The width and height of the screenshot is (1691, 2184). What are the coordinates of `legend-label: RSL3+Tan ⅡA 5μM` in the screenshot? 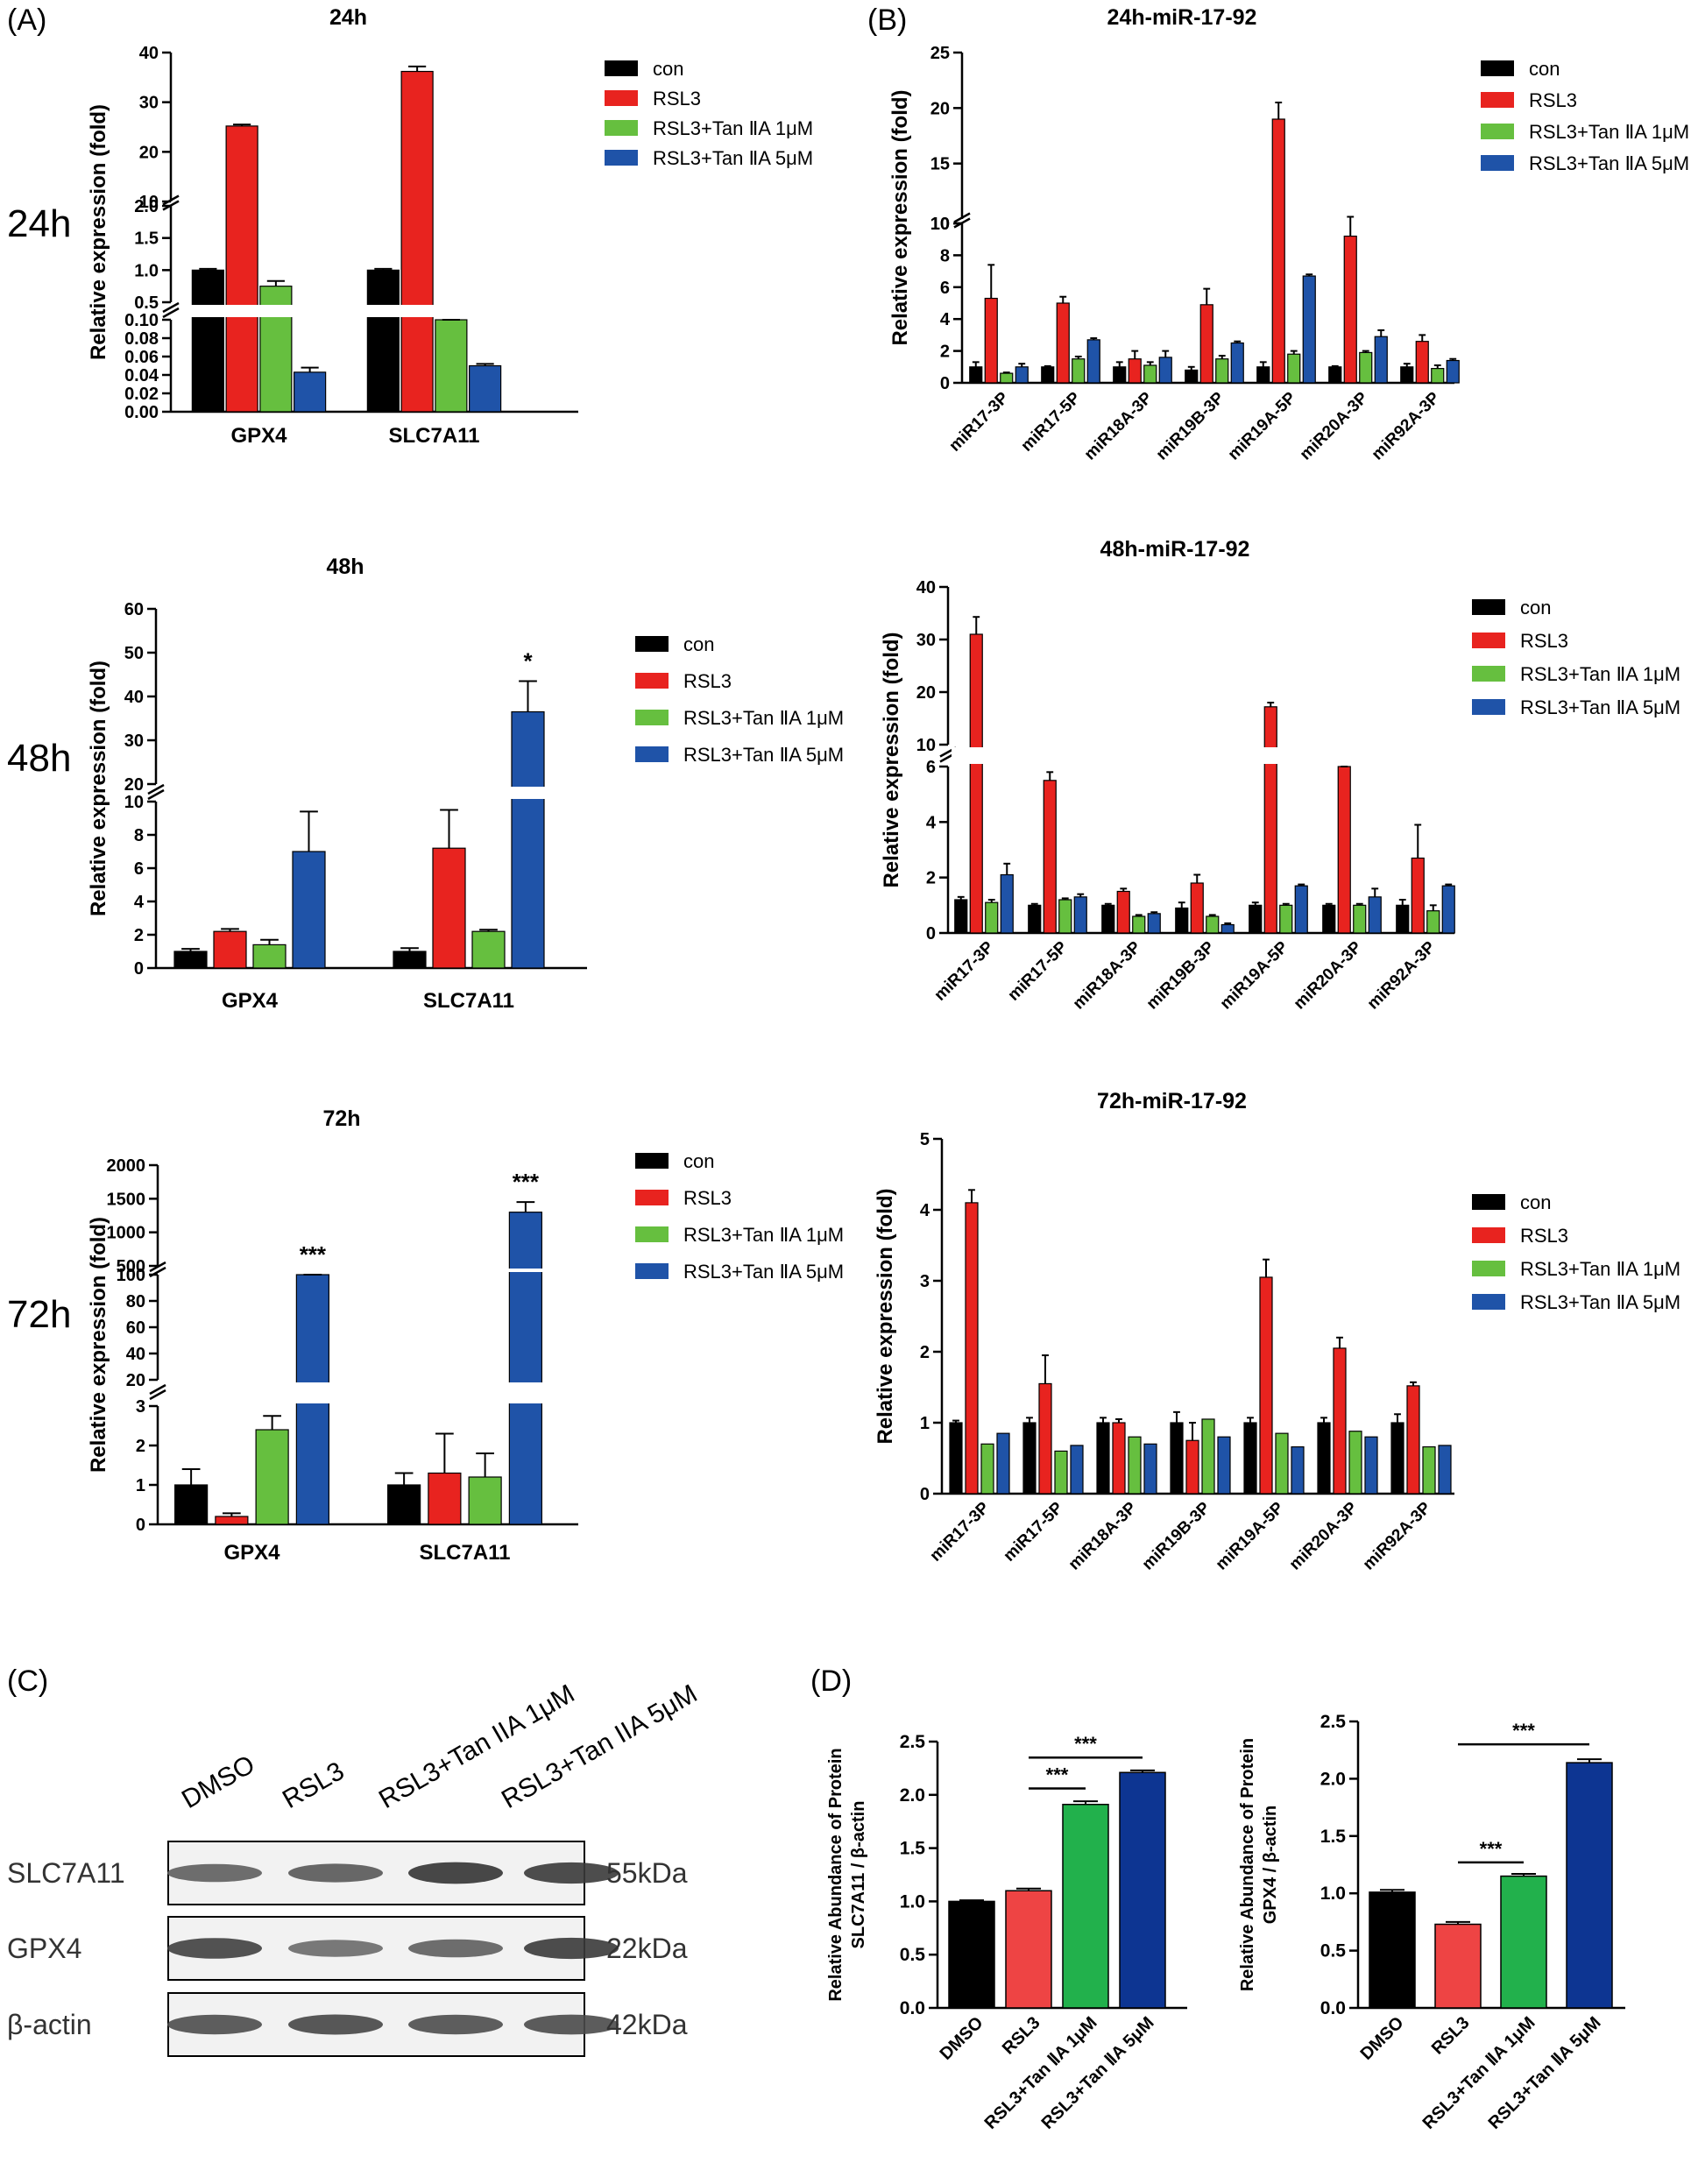 It's located at (1600, 1302).